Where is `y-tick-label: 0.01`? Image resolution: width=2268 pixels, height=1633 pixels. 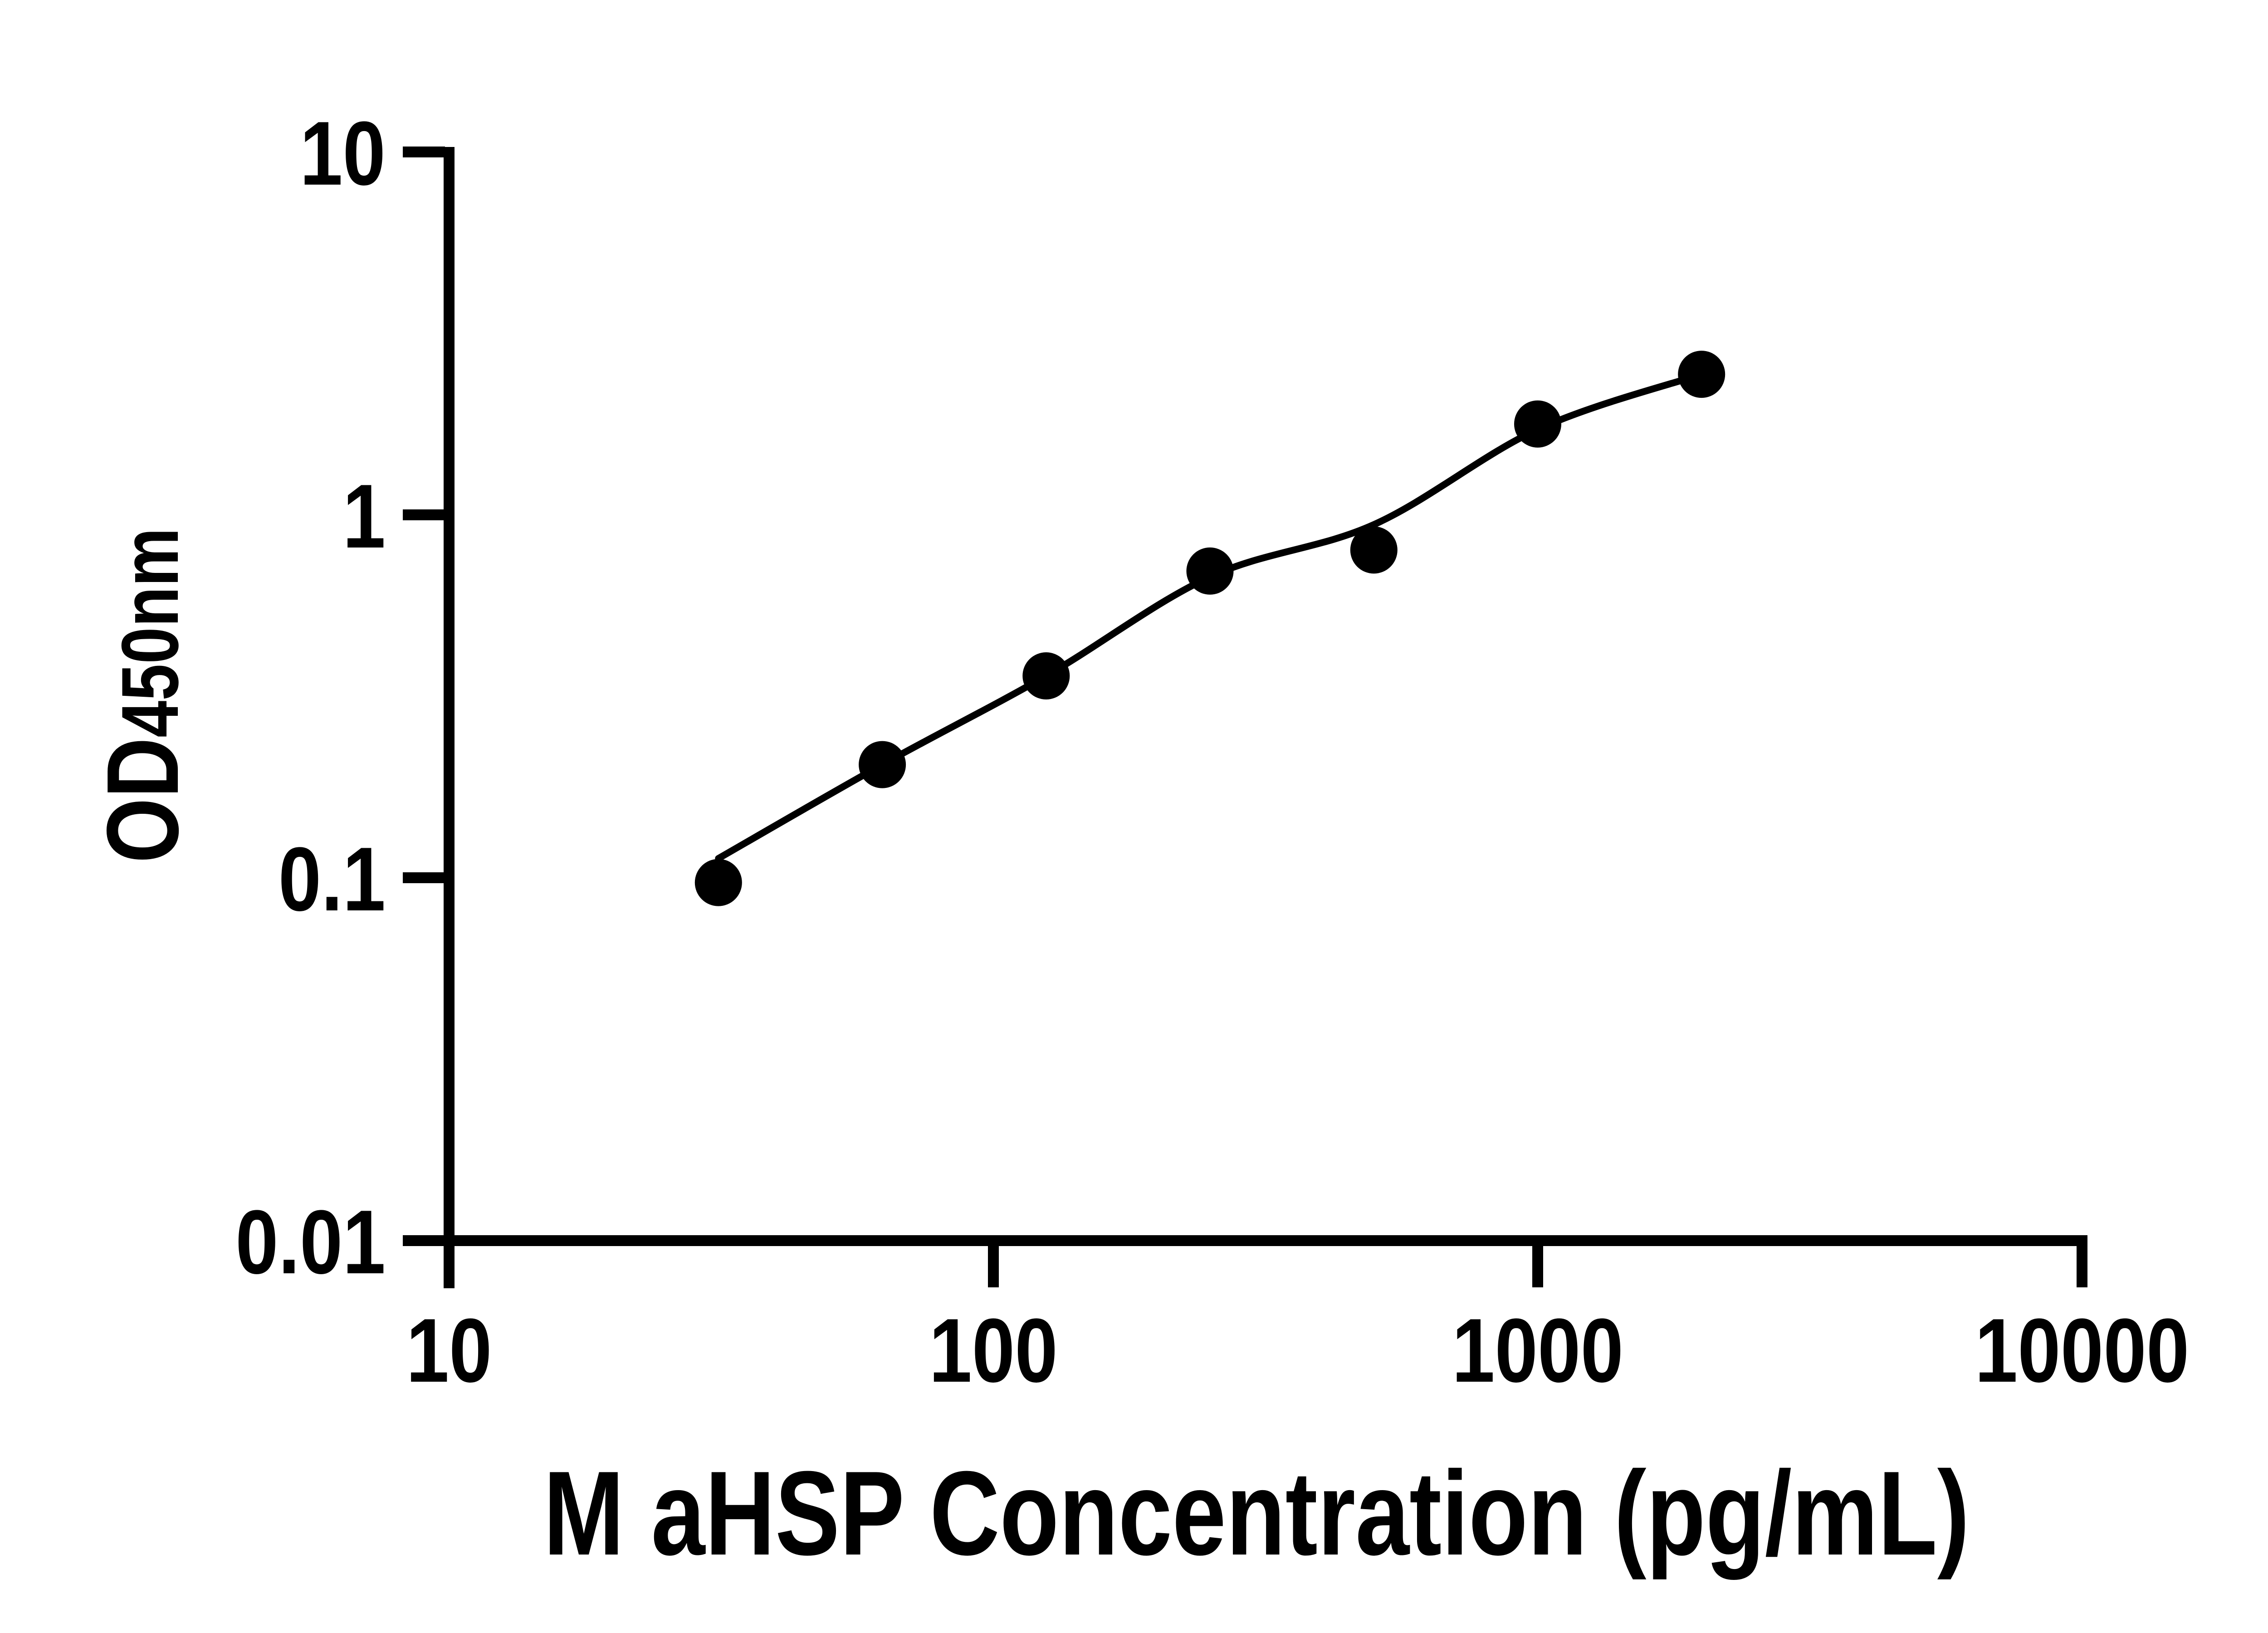
y-tick-label: 0.01 is located at coordinates (311, 1242).